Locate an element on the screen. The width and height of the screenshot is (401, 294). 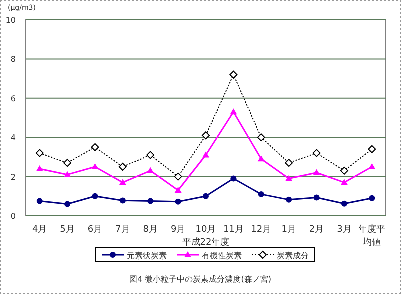
x-tick-label: 10月 is located at coordinates (206, 230).